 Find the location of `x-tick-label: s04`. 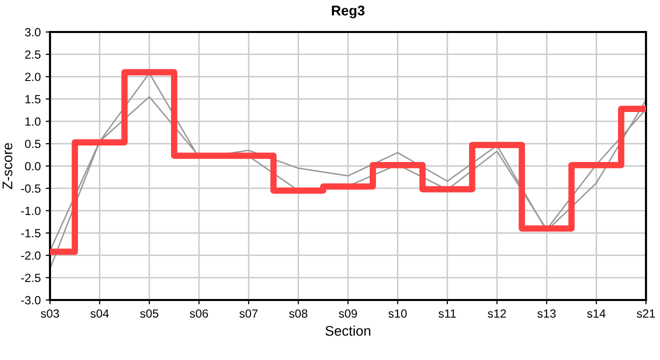

x-tick-label: s04 is located at coordinates (99, 313).